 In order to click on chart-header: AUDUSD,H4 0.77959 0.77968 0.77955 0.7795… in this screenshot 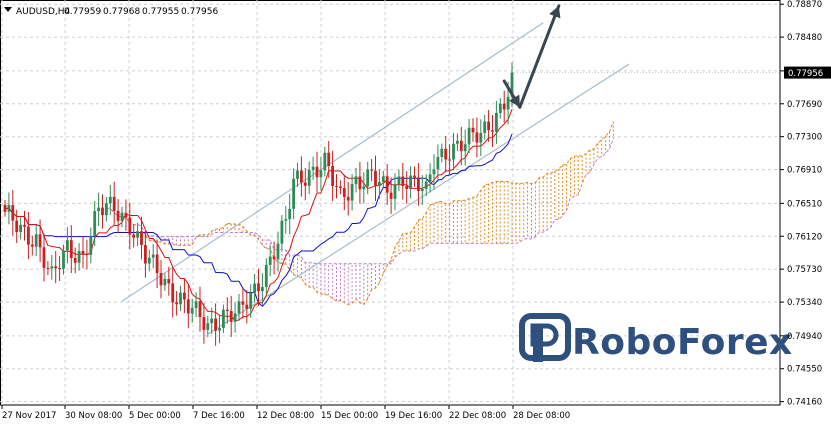, I will do `click(111, 12)`.